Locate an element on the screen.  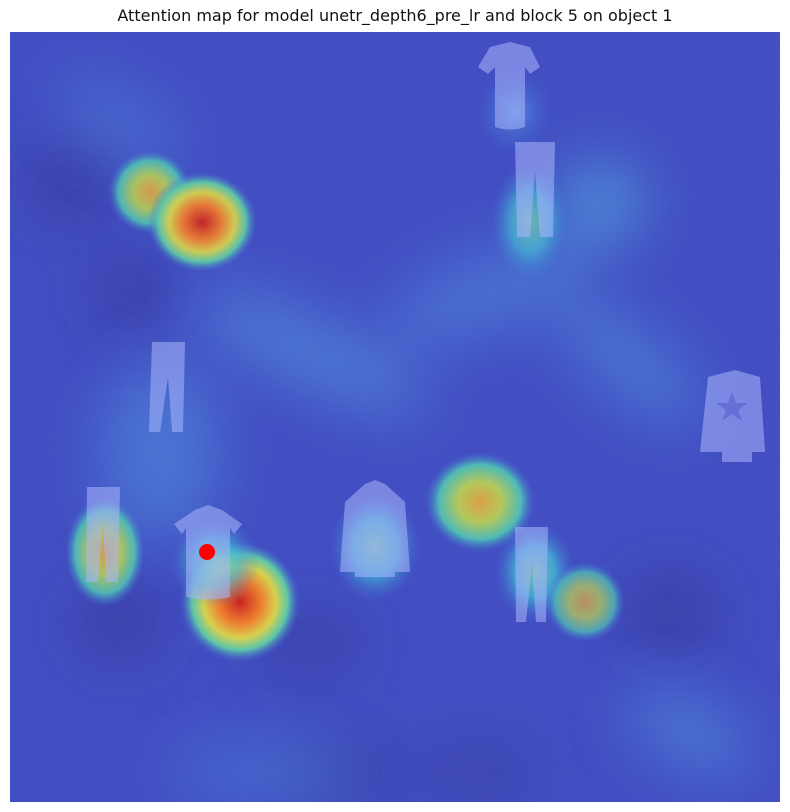
query-point-marker is located at coordinates (207, 552).